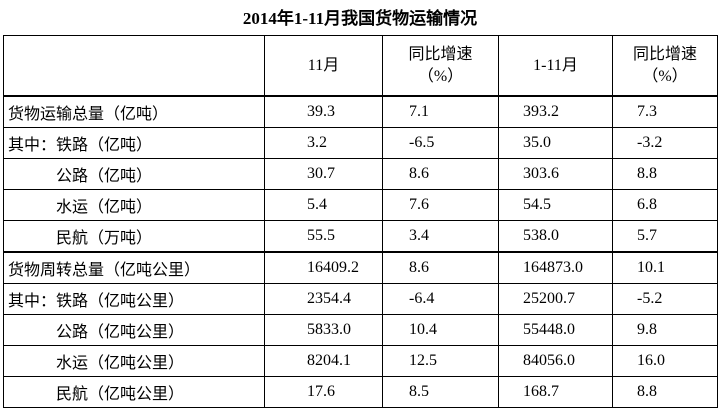  What do you see at coordinates (555, 299) in the screenshot?
I see `value-cell: 25200.7` at bounding box center [555, 299].